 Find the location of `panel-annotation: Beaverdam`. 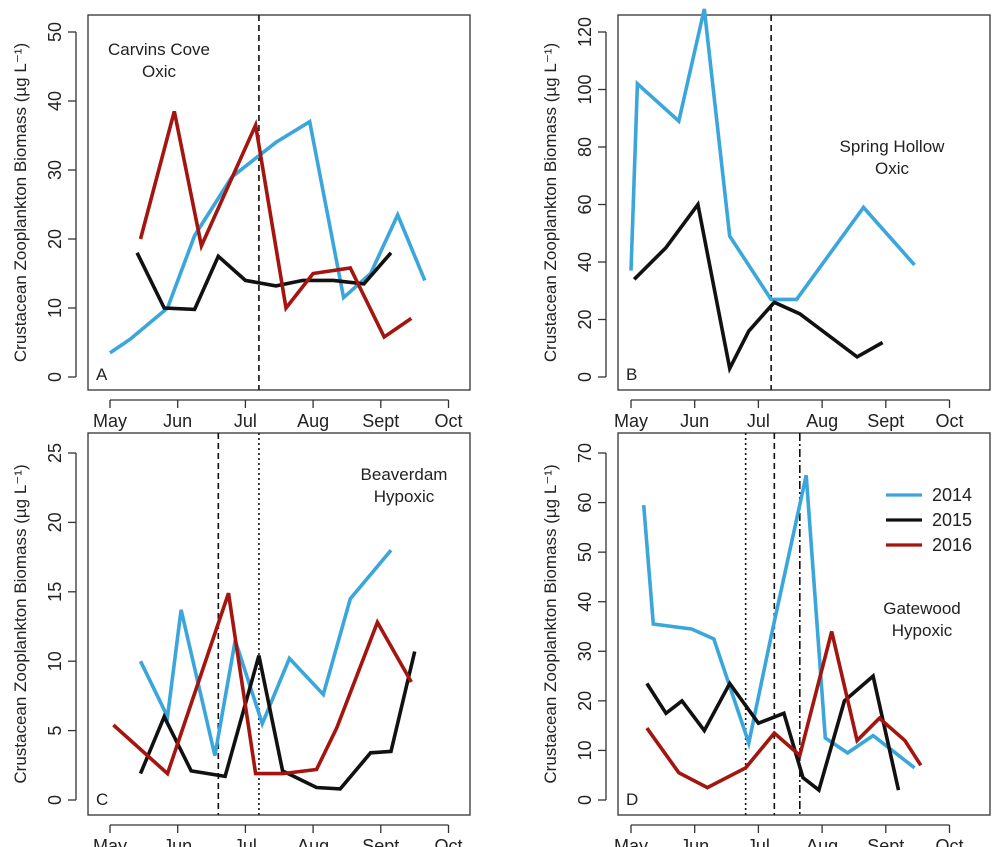

panel-annotation: Beaverdam is located at coordinates (404, 474).